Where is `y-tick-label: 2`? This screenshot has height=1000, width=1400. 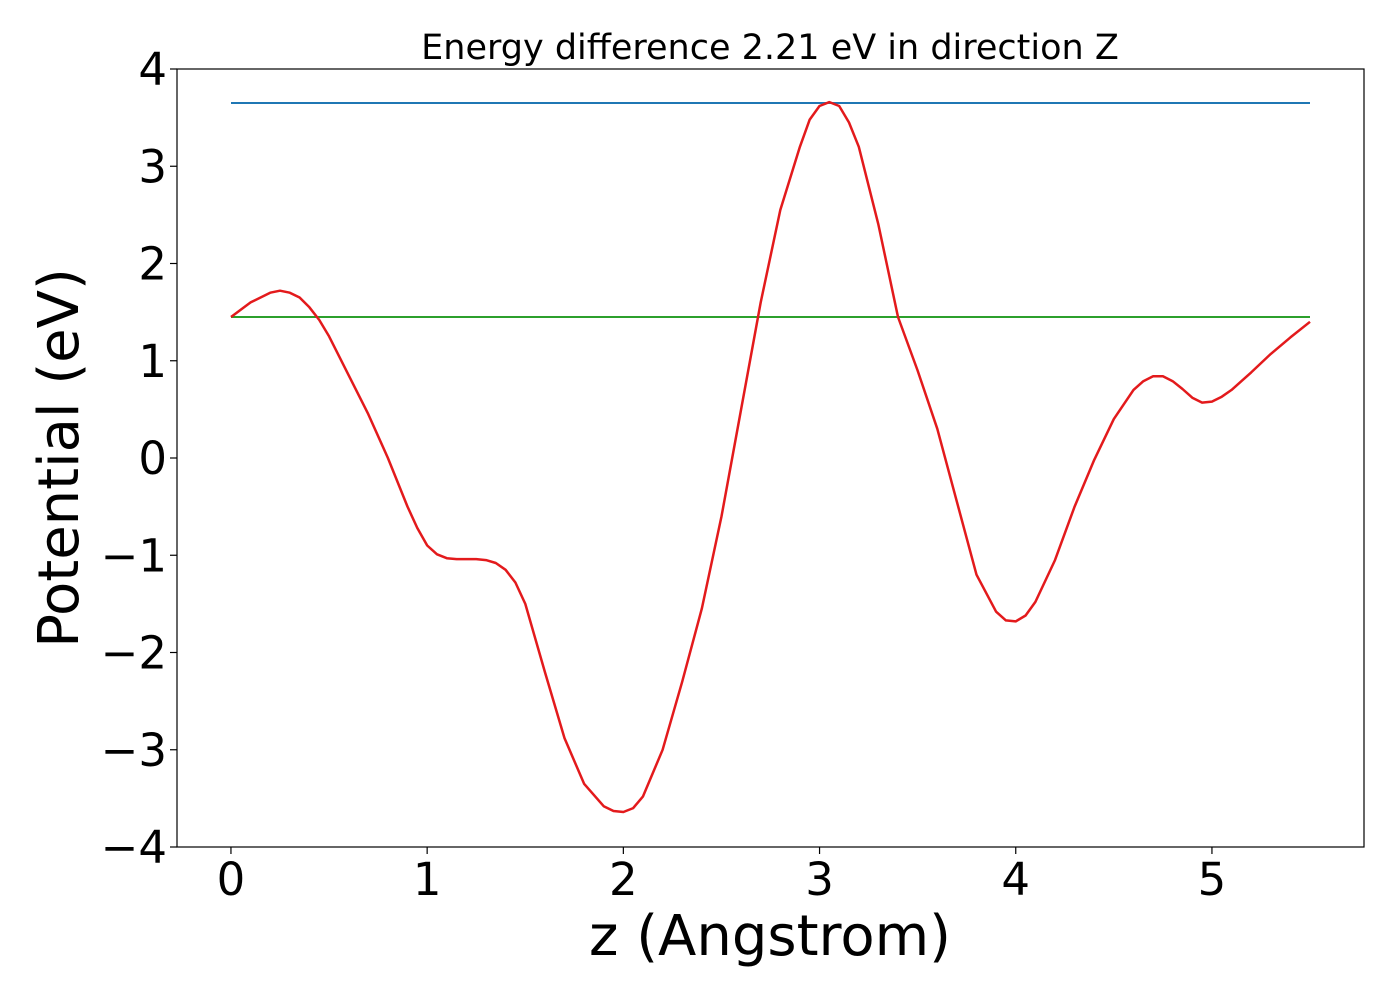 y-tick-label: 2 is located at coordinates (152, 264).